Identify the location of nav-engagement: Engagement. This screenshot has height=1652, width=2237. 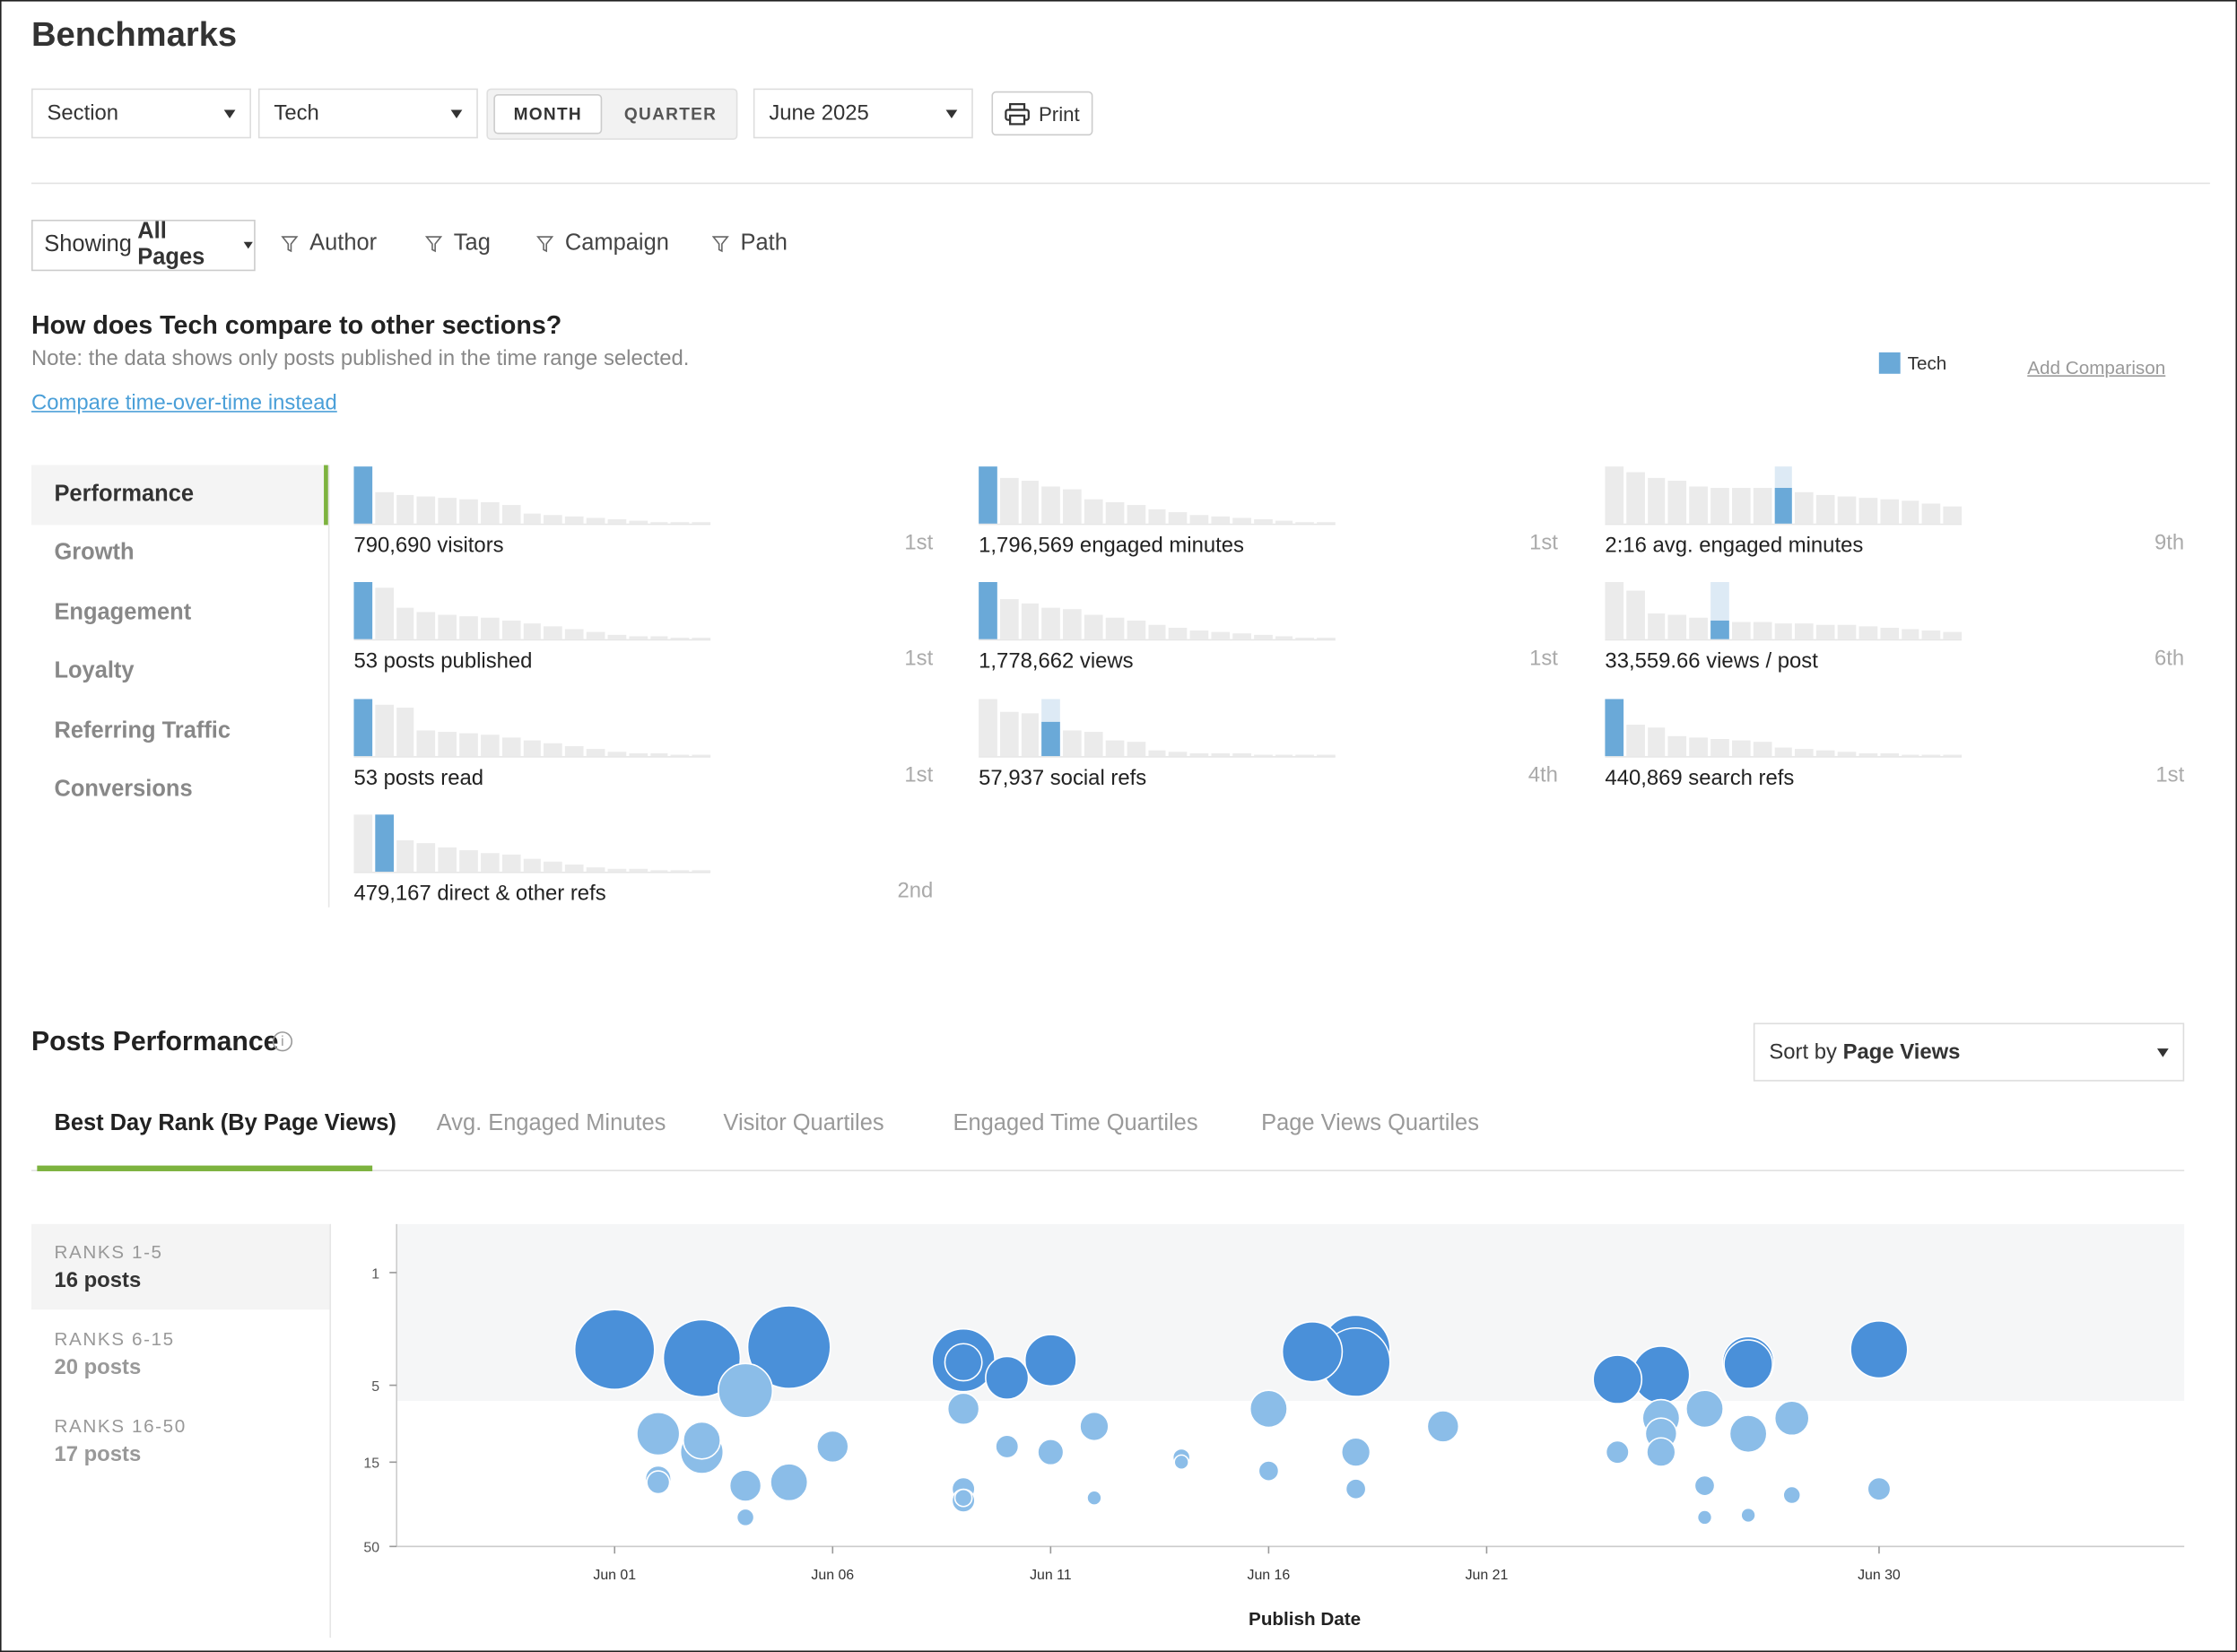
(123, 612).